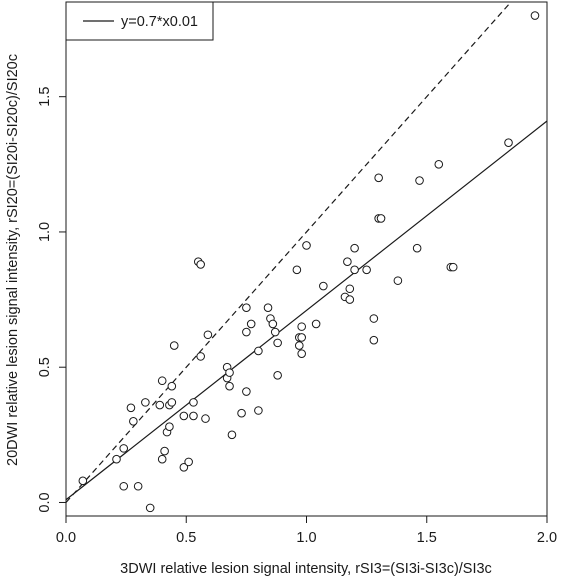  What do you see at coordinates (159, 22) in the screenshot?
I see `legend-label: y=0.7*x0.01` at bounding box center [159, 22].